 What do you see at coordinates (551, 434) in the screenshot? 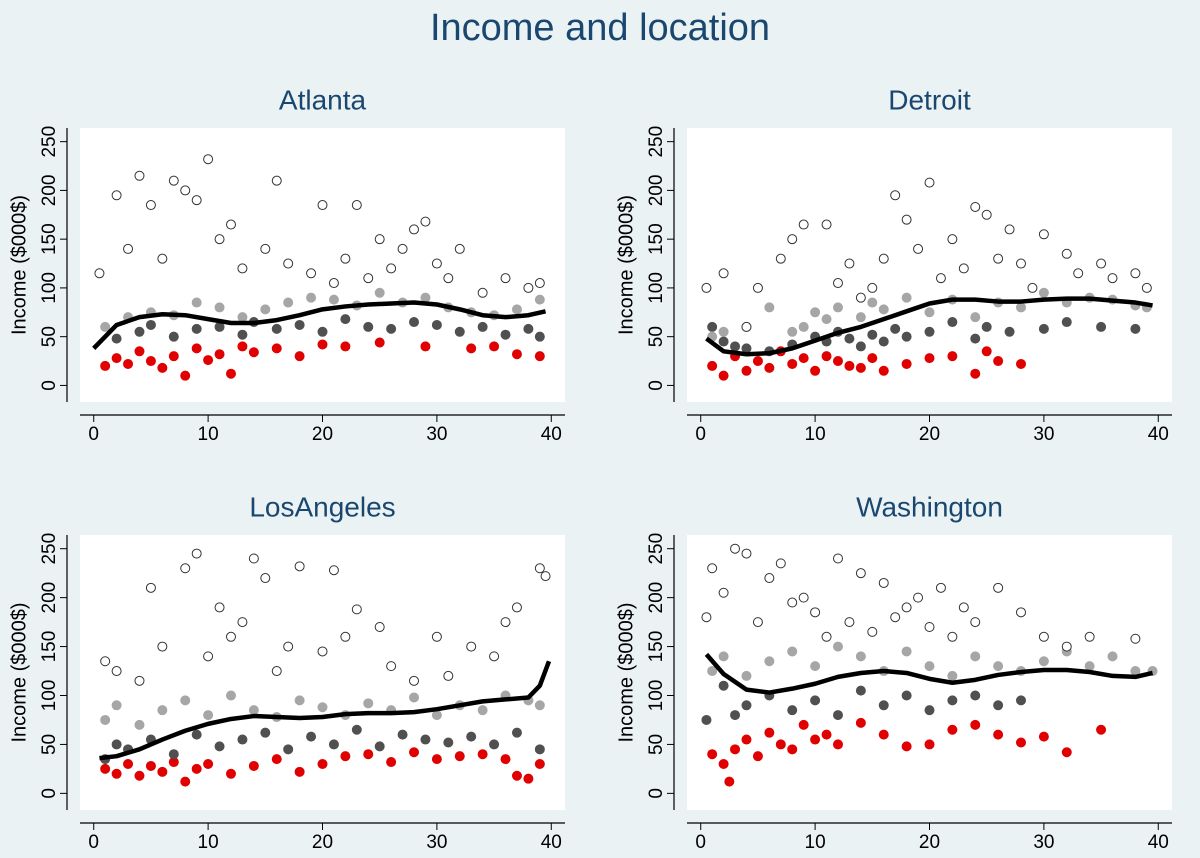
I see `x-tick-label: 40` at bounding box center [551, 434].